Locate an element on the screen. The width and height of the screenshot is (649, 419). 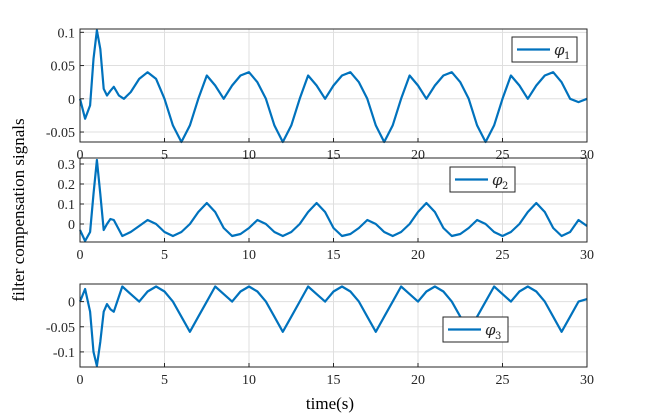
y-tick-label: 0.3 is located at coordinates (67, 165).